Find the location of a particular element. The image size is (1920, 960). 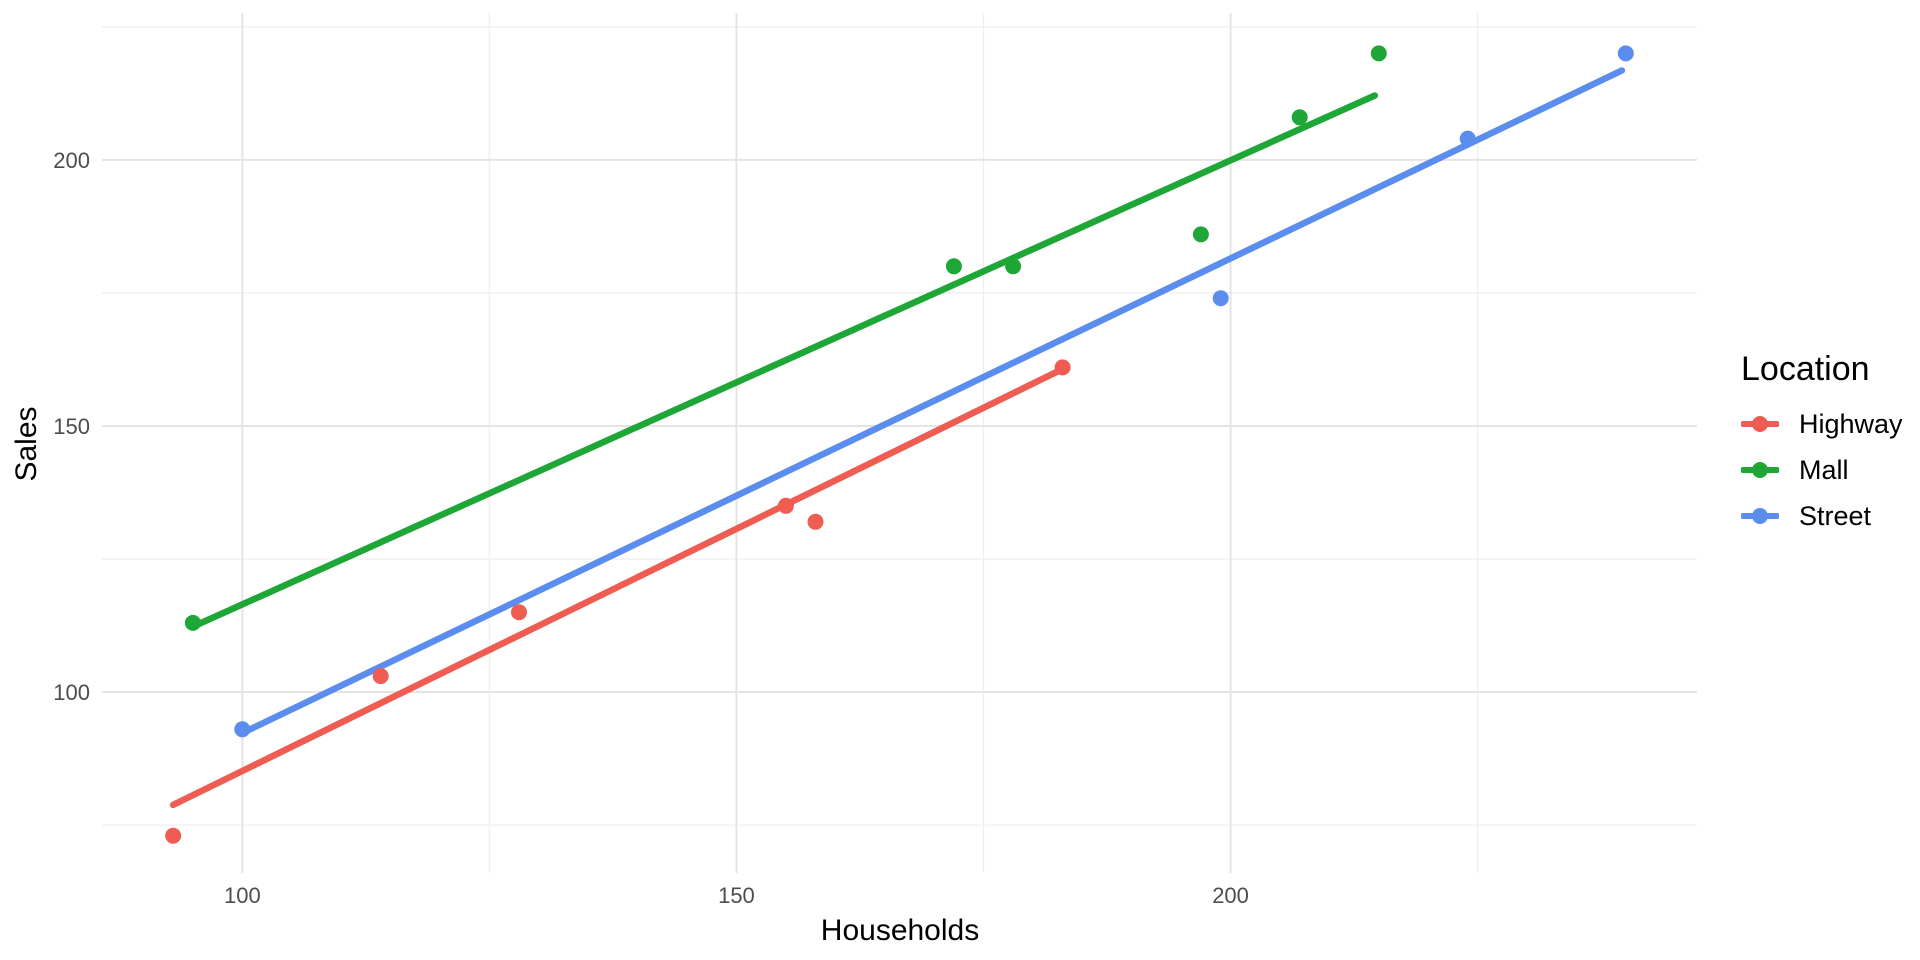

legend-items: Highway Mall Street is located at coordinates (1822, 470).